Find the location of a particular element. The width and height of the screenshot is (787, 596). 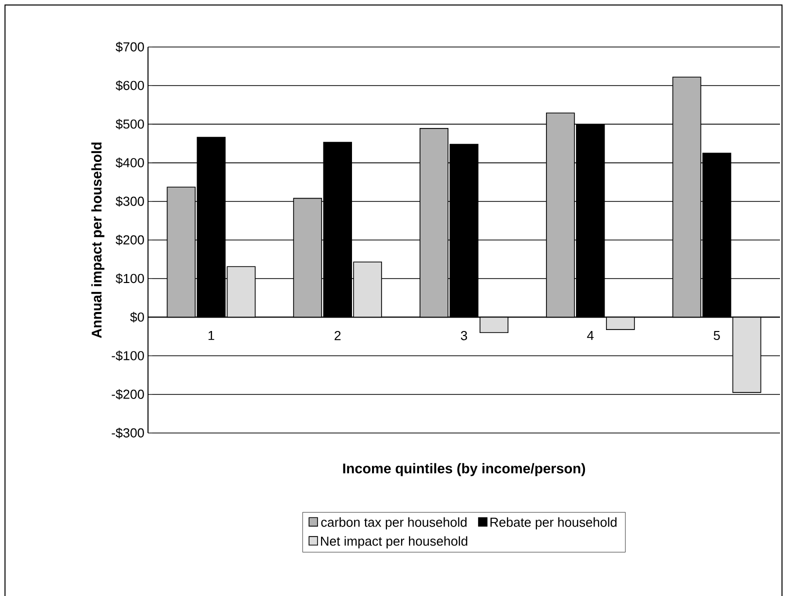

y-tick-label: $0 is located at coordinates (137, 317).